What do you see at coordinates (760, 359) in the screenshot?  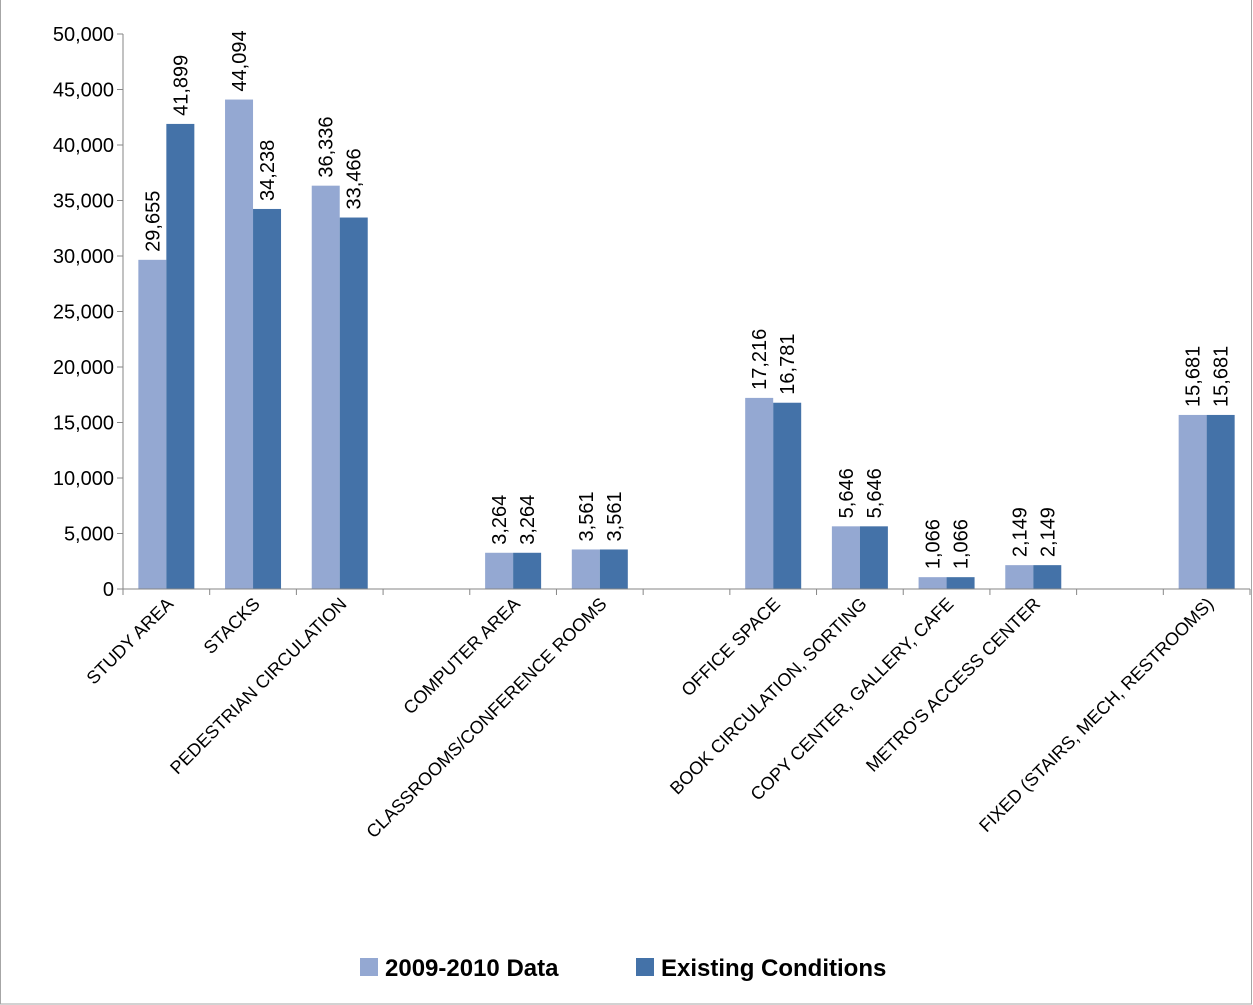 I see `data-label: 17,216` at bounding box center [760, 359].